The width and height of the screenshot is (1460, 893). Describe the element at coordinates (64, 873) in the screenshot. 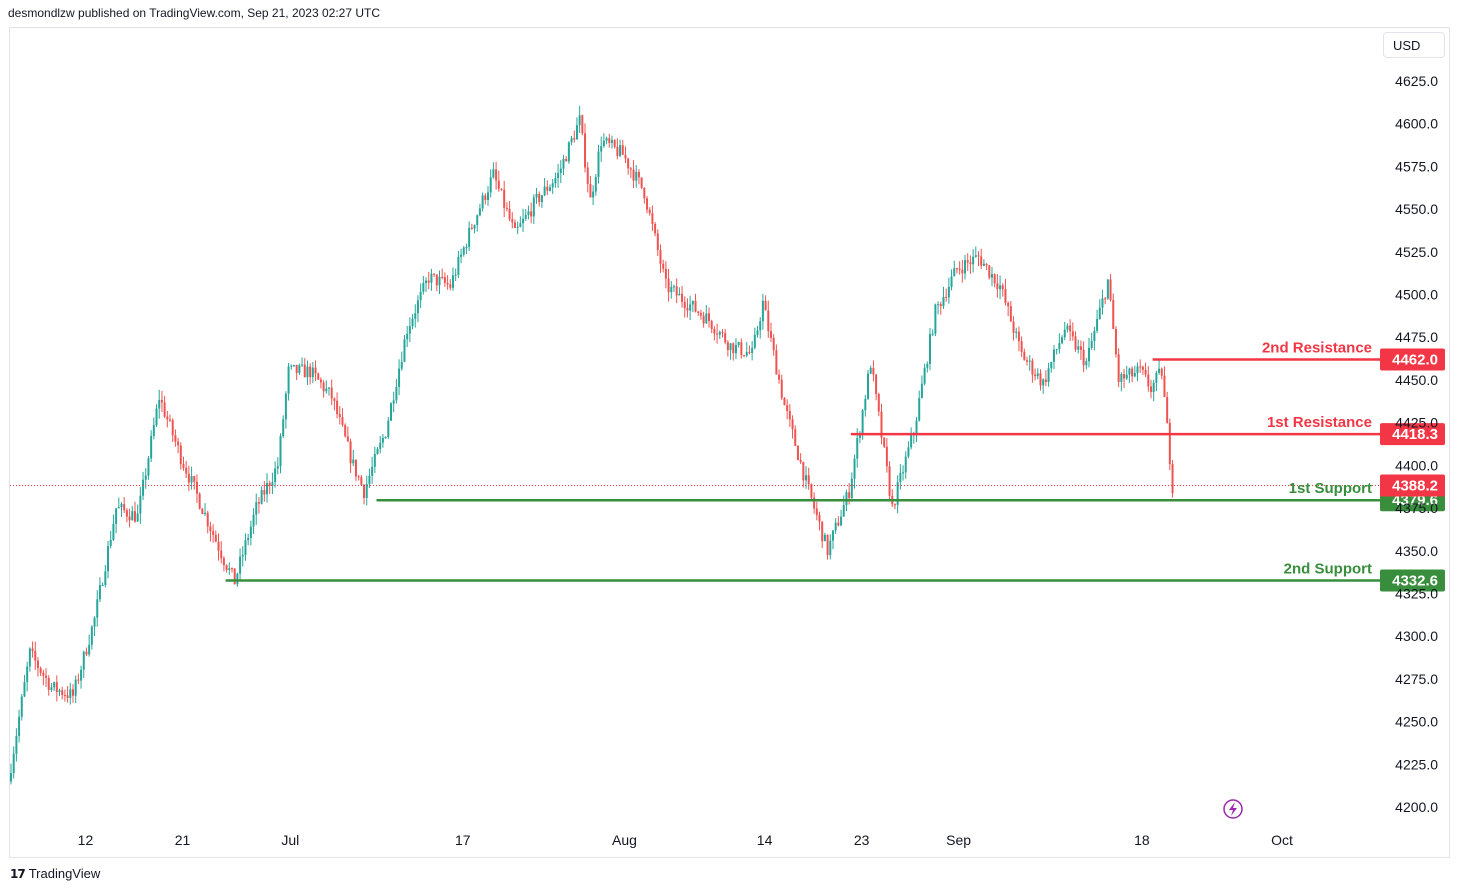

I see `footer-brand-label: TradingView` at that location.